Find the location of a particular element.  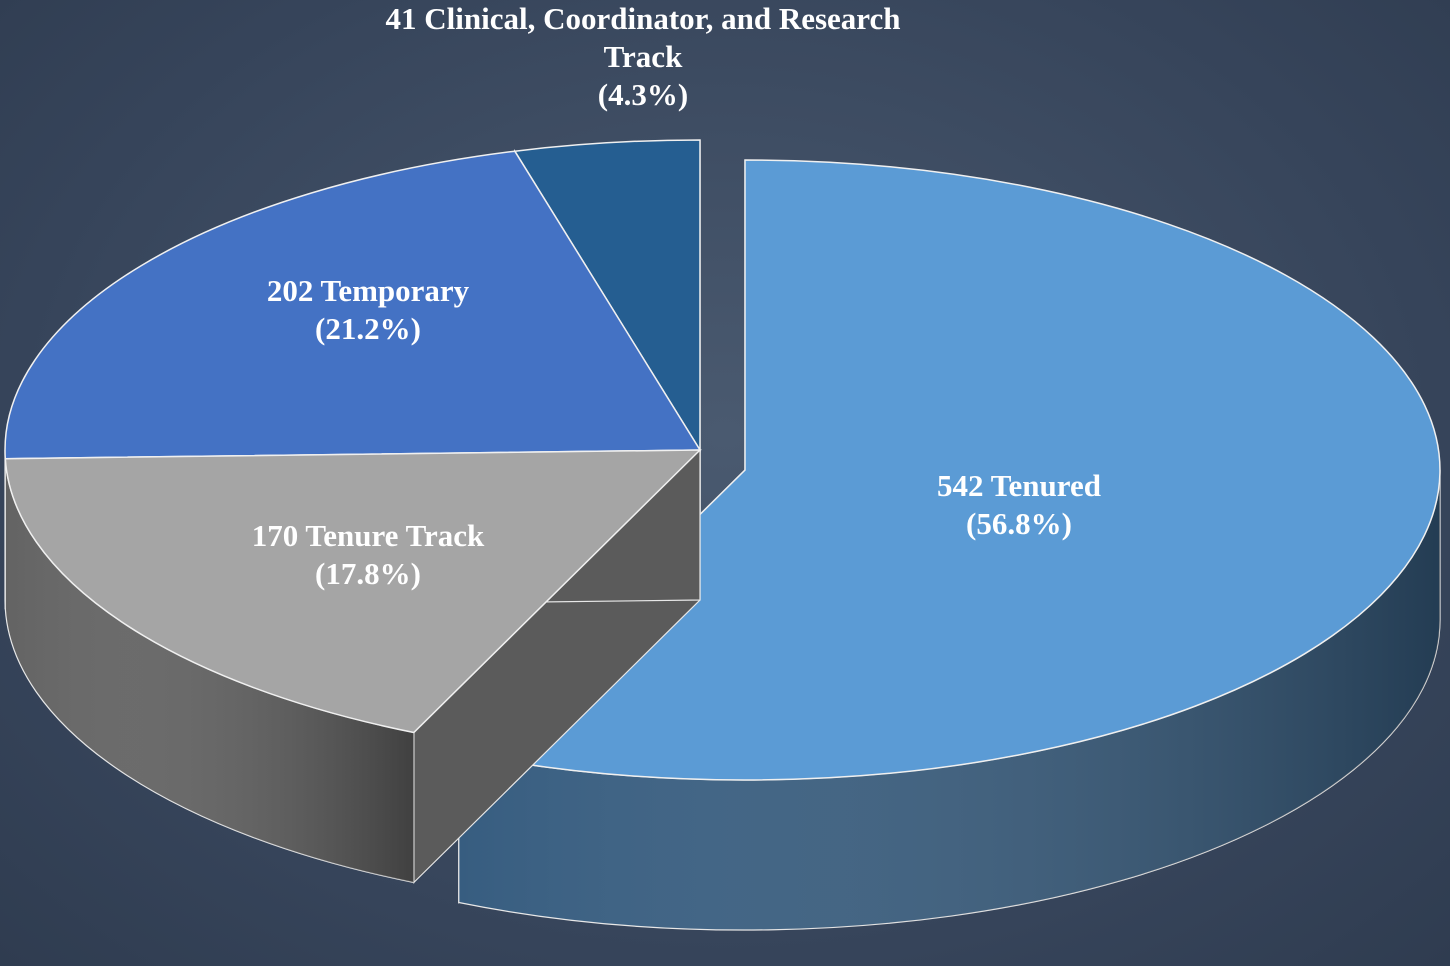

label-line: (4.3%) is located at coordinates (643, 94).